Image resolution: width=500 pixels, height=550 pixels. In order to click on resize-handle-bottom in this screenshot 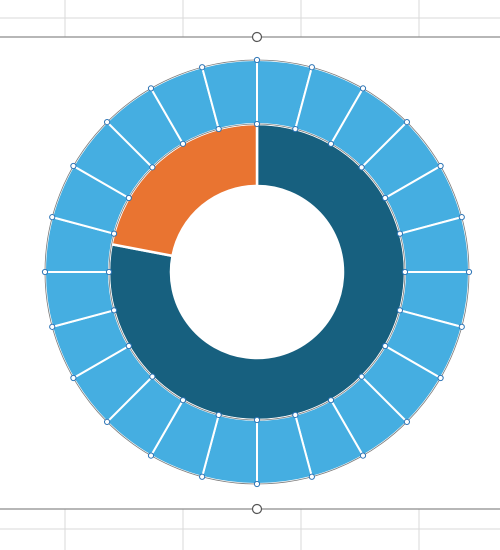, I will do `click(257, 509)`.